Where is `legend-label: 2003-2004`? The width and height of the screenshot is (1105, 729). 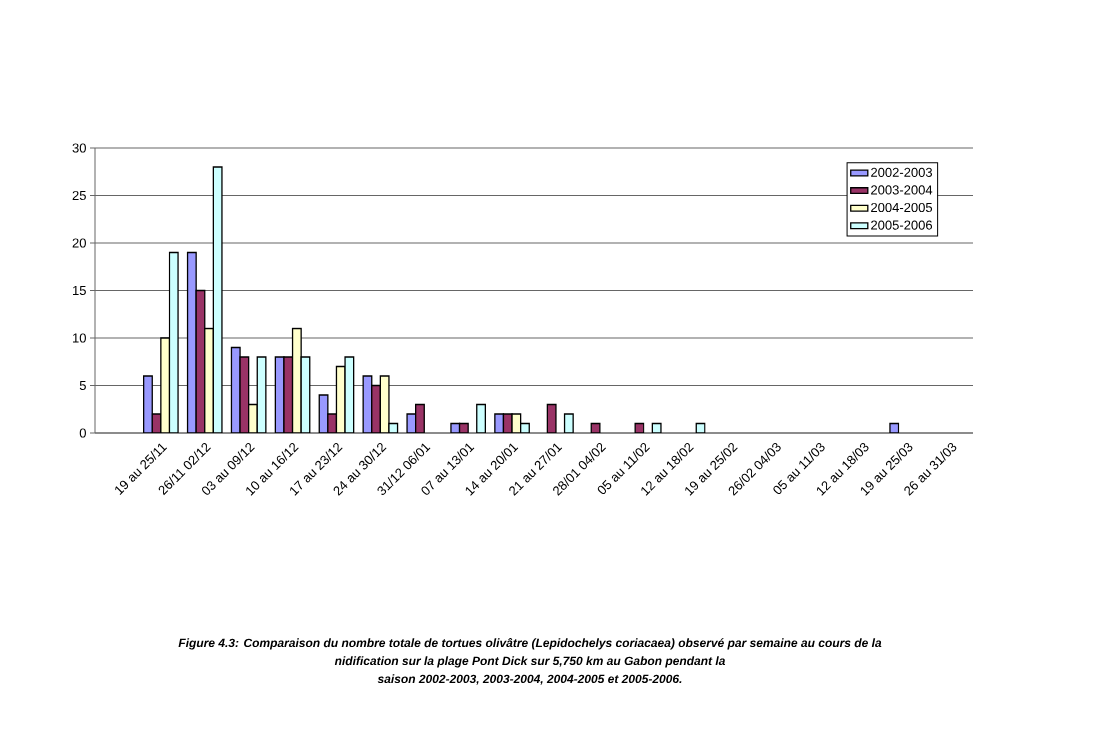 legend-label: 2003-2004 is located at coordinates (902, 190).